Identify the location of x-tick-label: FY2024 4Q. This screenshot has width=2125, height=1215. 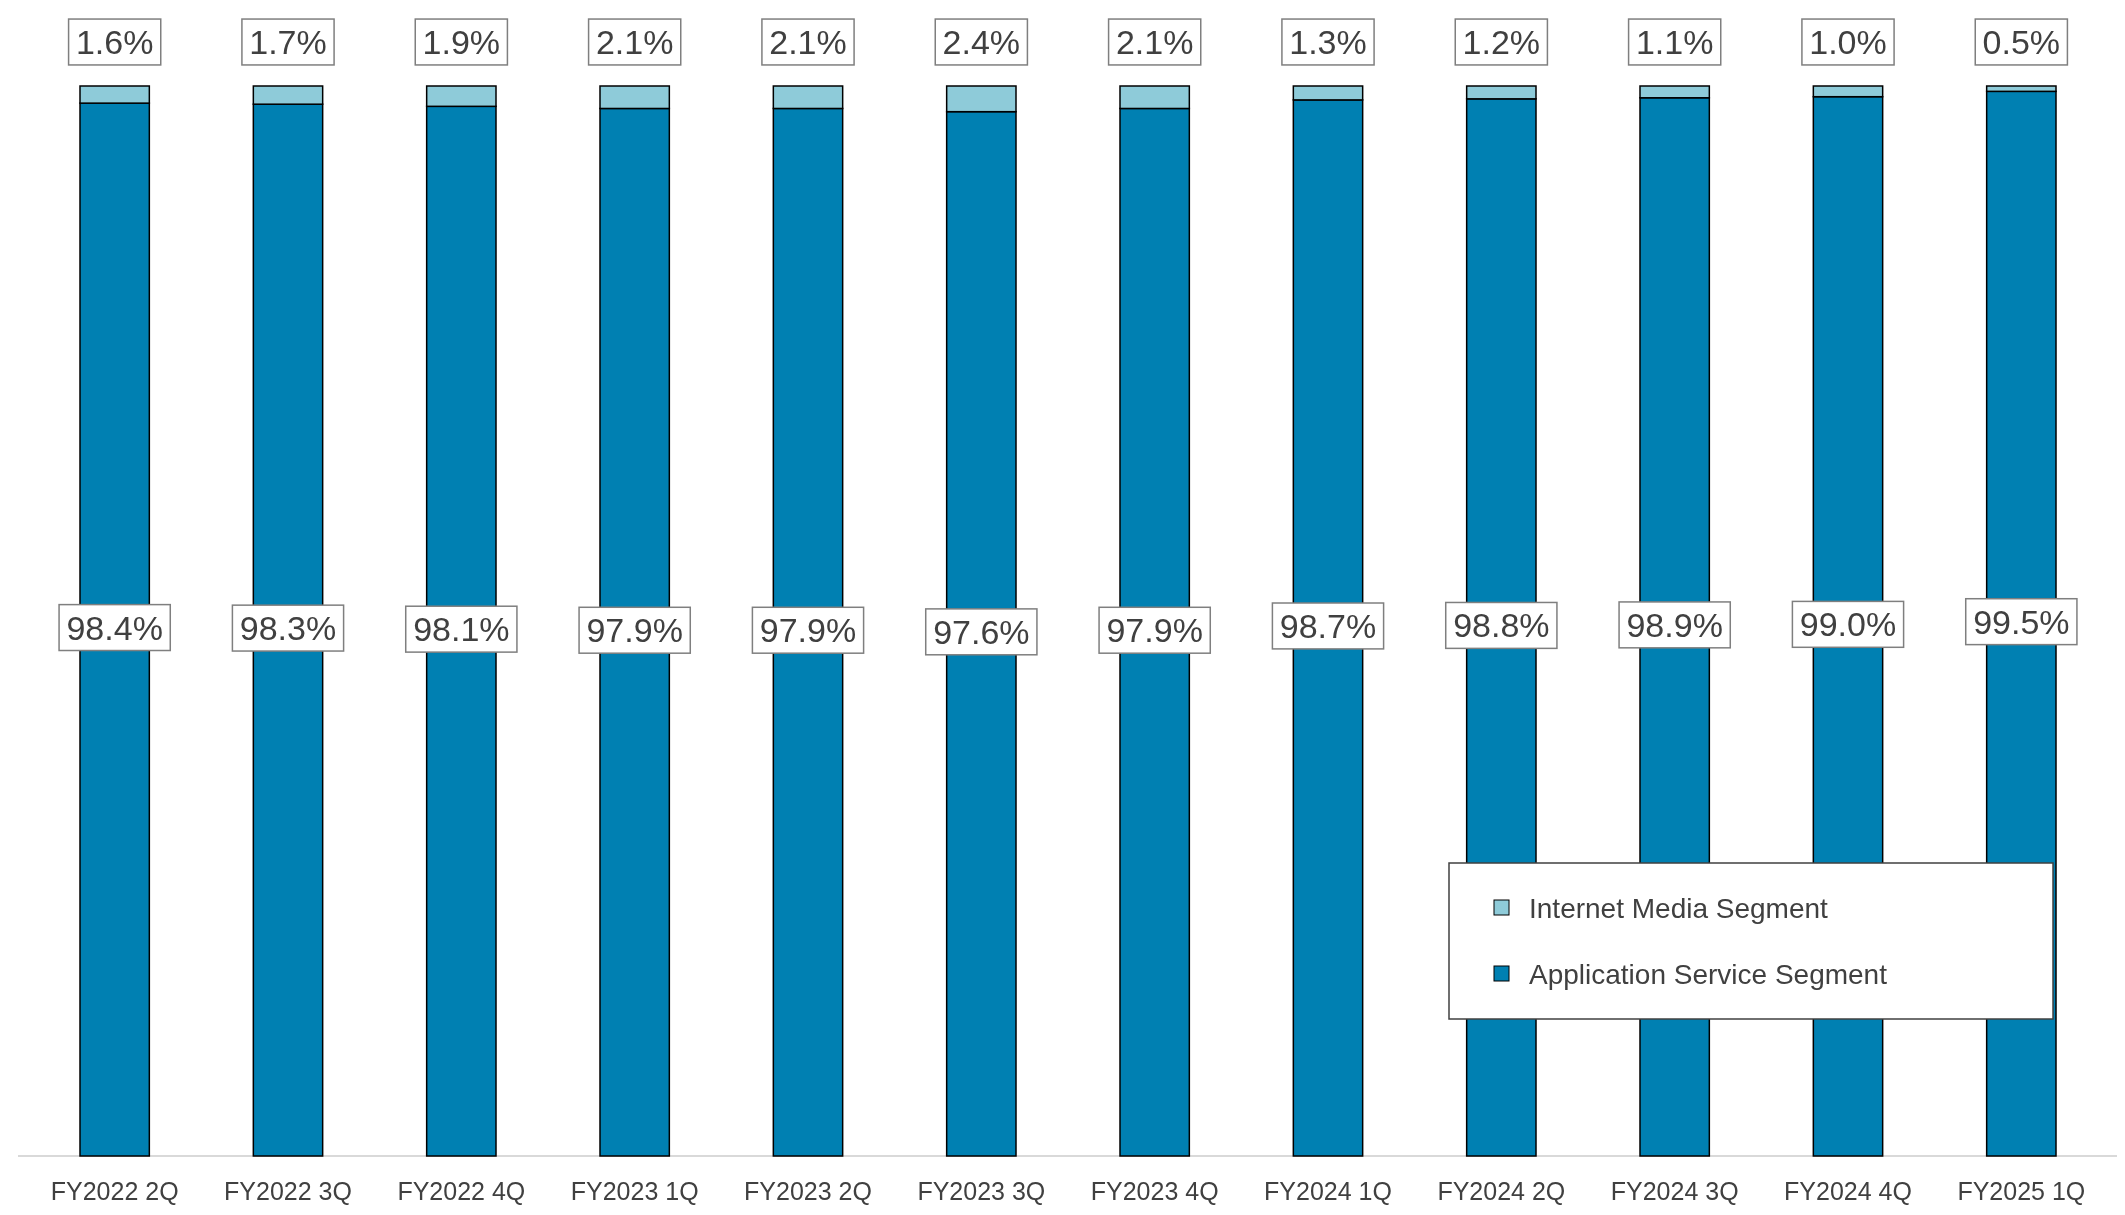
(1848, 1191).